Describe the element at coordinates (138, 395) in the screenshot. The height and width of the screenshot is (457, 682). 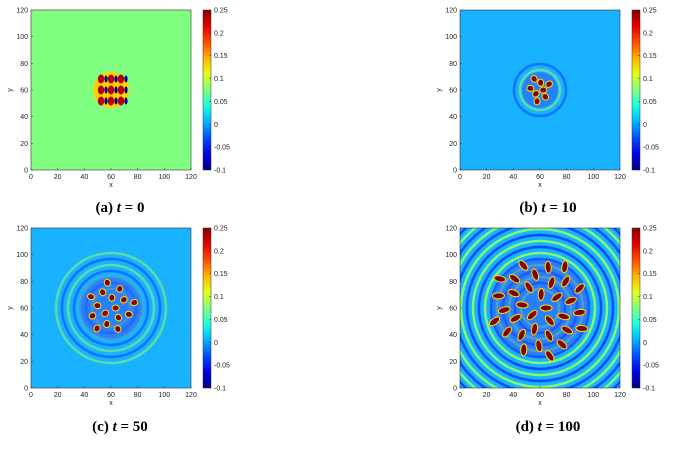
I see `x-tick-label: 80` at that location.